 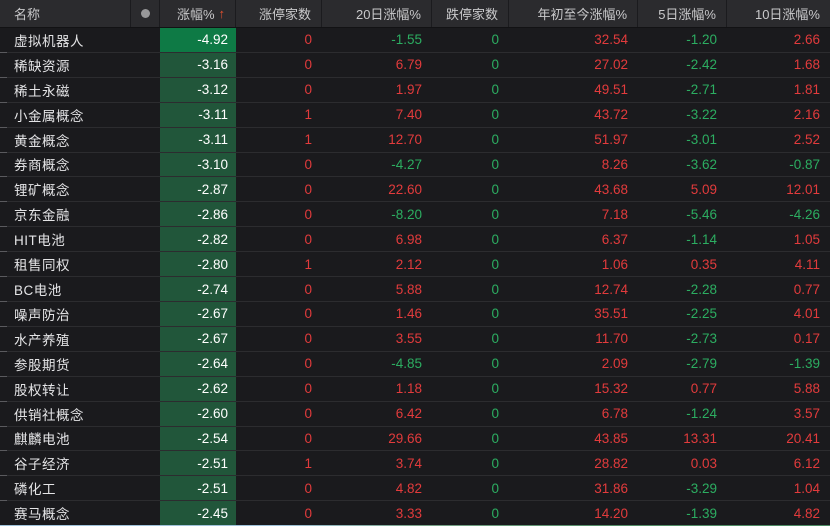 What do you see at coordinates (198, 513) in the screenshot?
I see `change-pct-cell: -2.45` at bounding box center [198, 513].